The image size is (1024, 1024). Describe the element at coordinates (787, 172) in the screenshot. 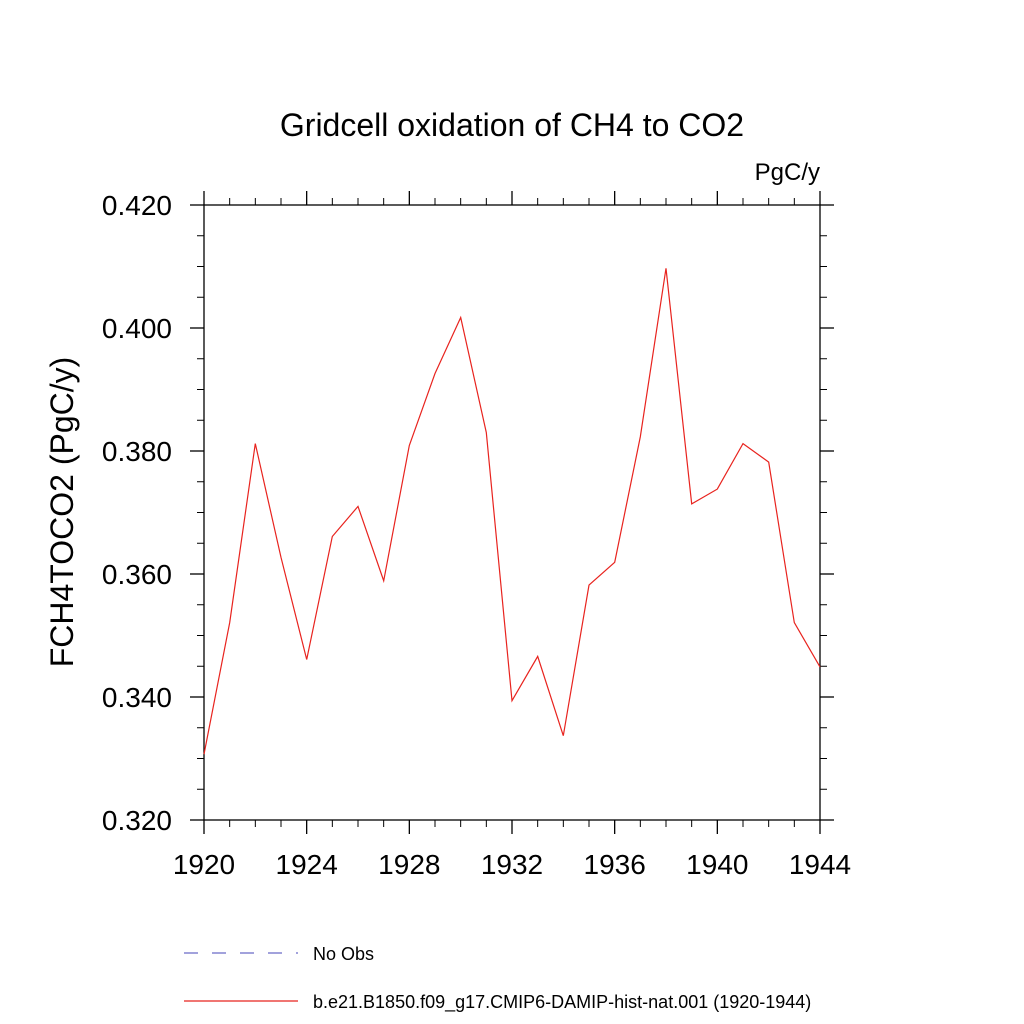

I see `units-label: PgC/y` at that location.